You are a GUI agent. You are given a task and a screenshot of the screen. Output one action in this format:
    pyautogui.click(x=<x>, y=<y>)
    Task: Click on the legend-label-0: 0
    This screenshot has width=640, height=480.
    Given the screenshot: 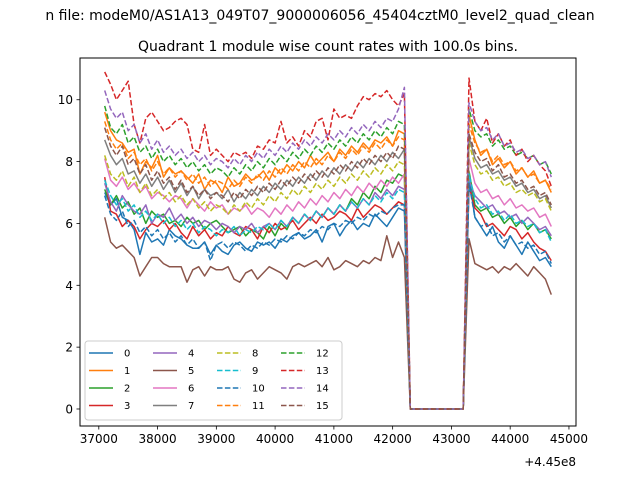 What is the action you would take?
    pyautogui.click(x=127, y=354)
    